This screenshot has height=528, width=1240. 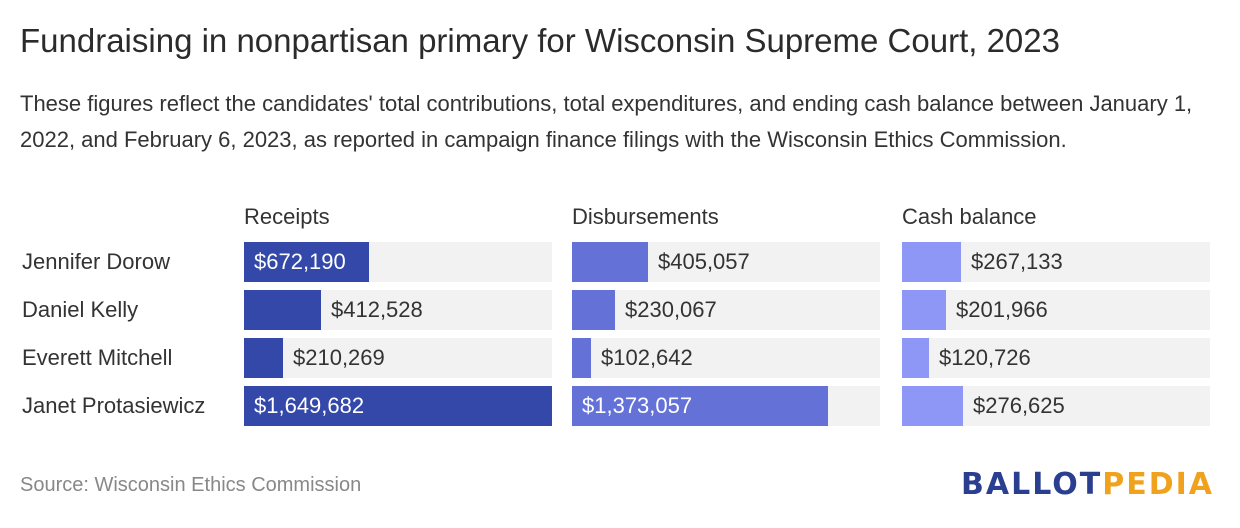 What do you see at coordinates (637, 405) in the screenshot?
I see `data-label-disbursements-janet-protasiewicz: $1,373,057` at bounding box center [637, 405].